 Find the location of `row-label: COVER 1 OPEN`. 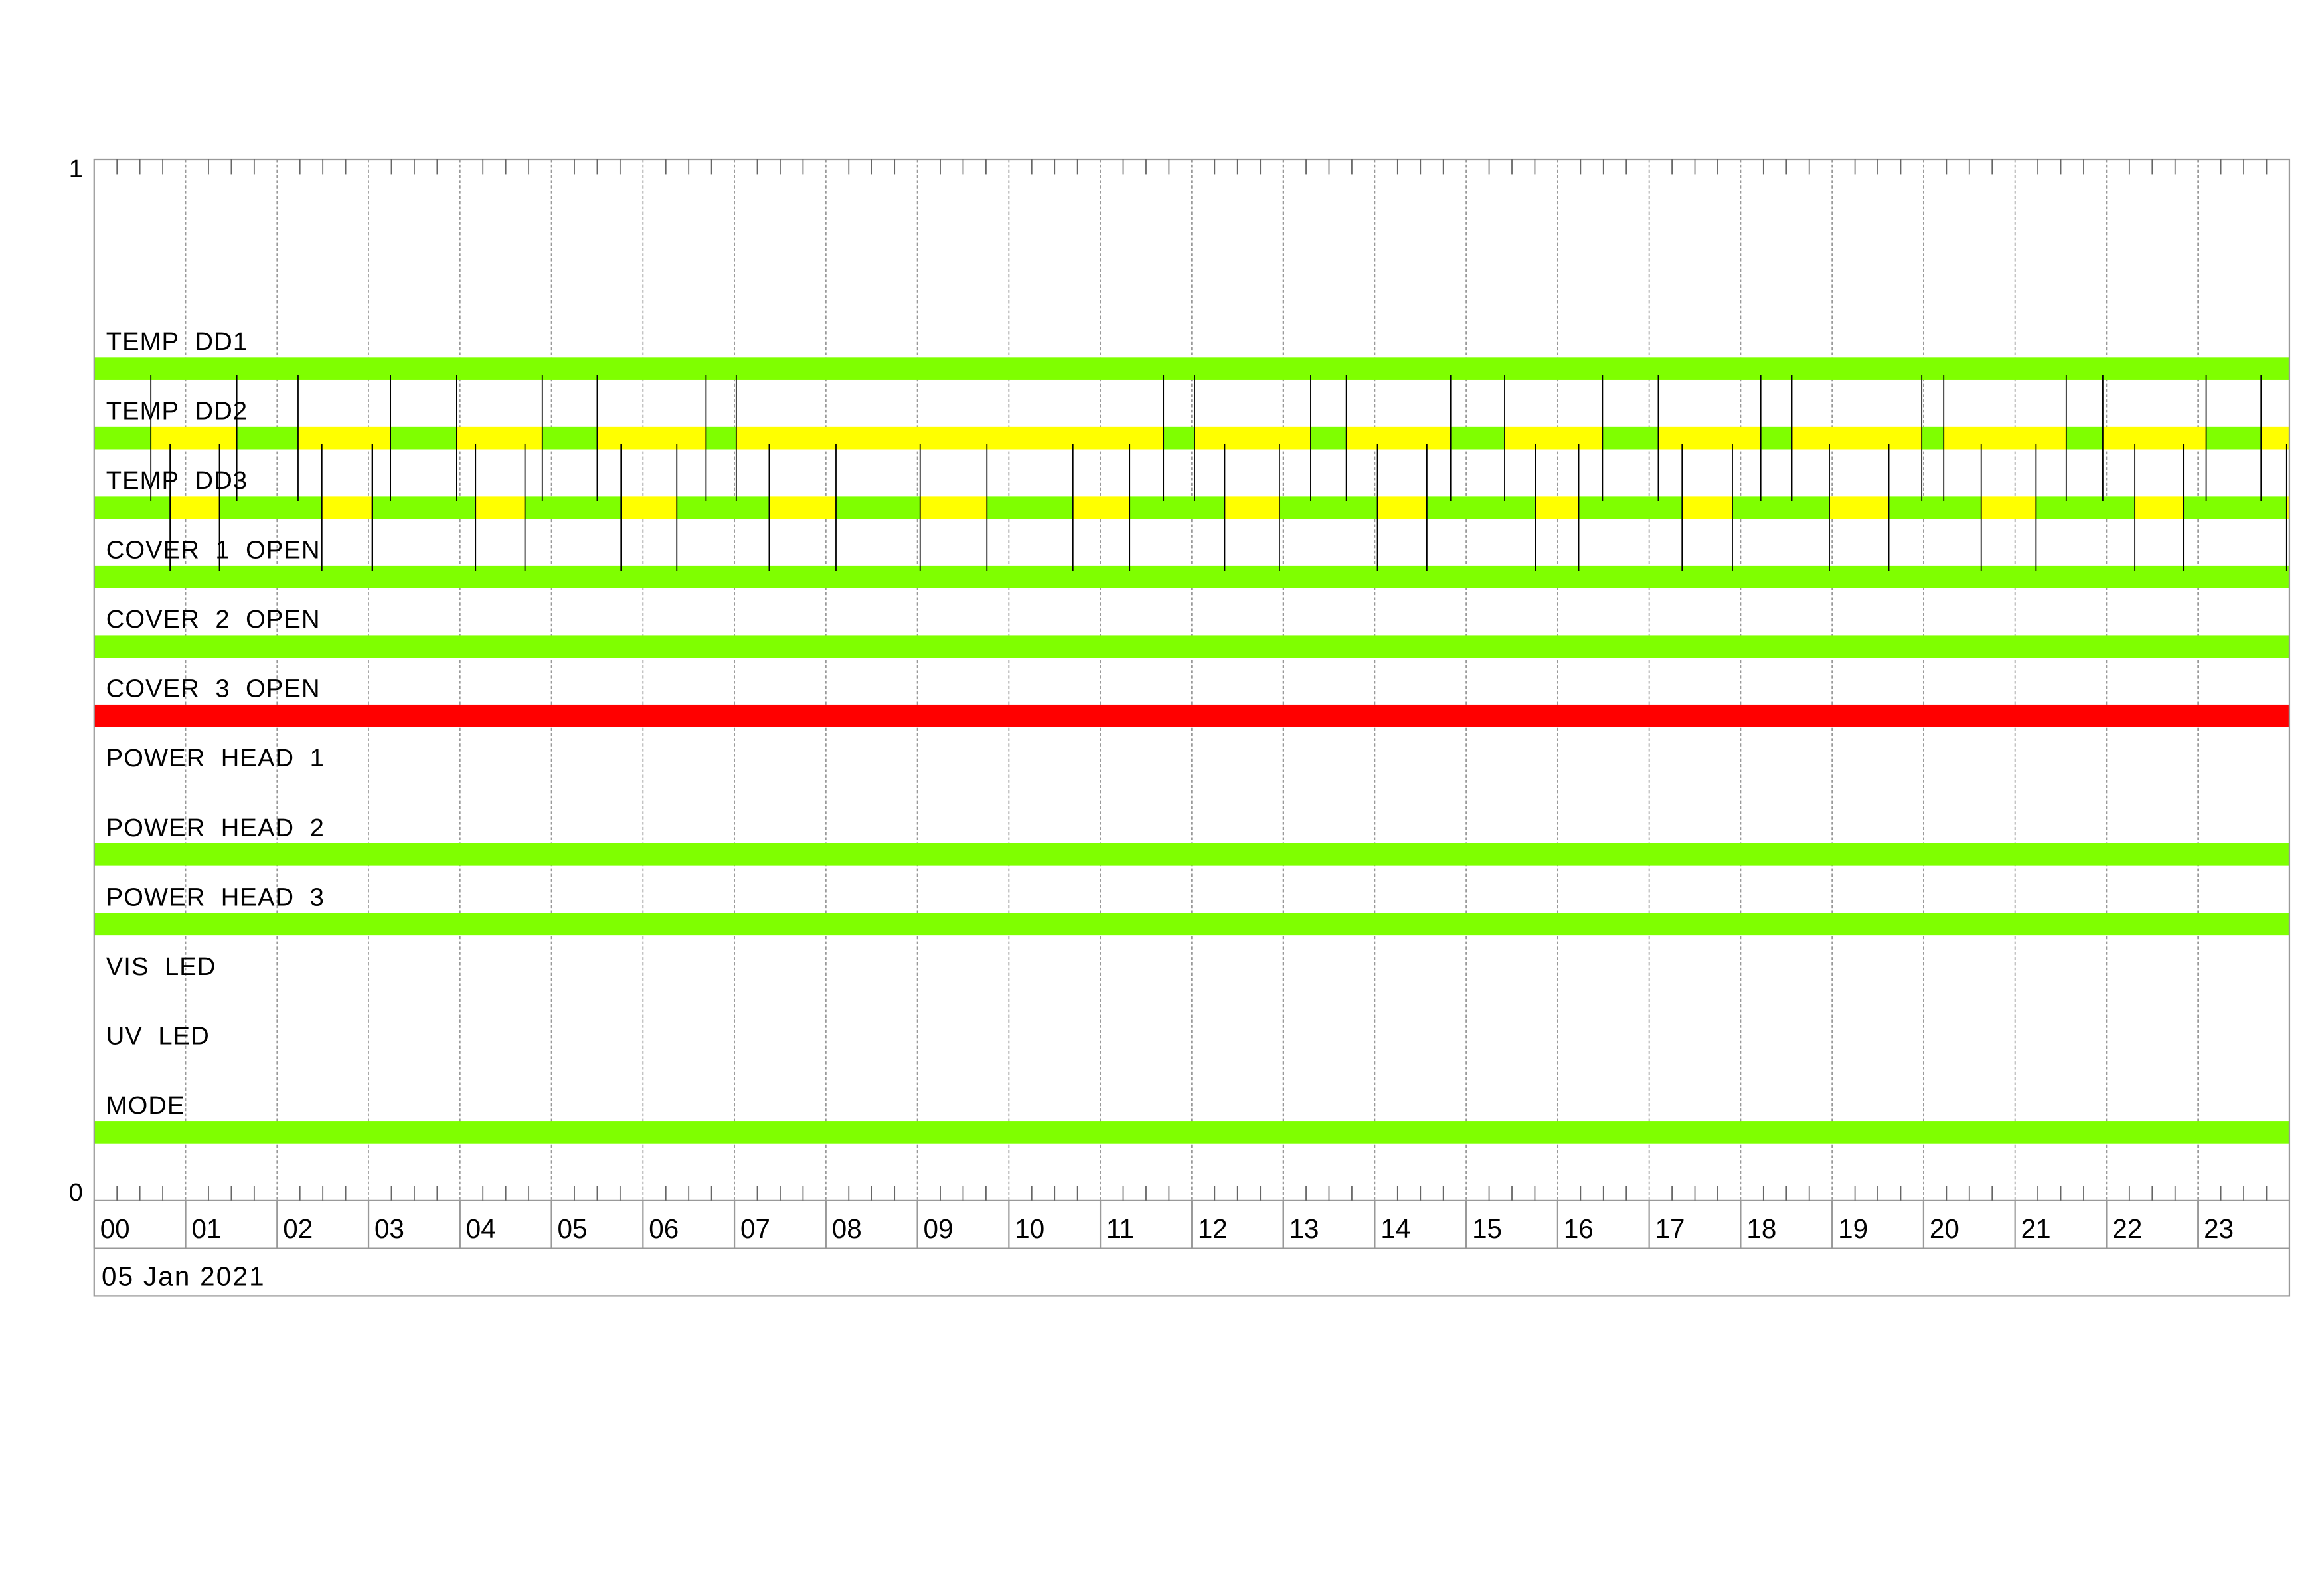

row-label: COVER 1 OPEN is located at coordinates (214, 550).